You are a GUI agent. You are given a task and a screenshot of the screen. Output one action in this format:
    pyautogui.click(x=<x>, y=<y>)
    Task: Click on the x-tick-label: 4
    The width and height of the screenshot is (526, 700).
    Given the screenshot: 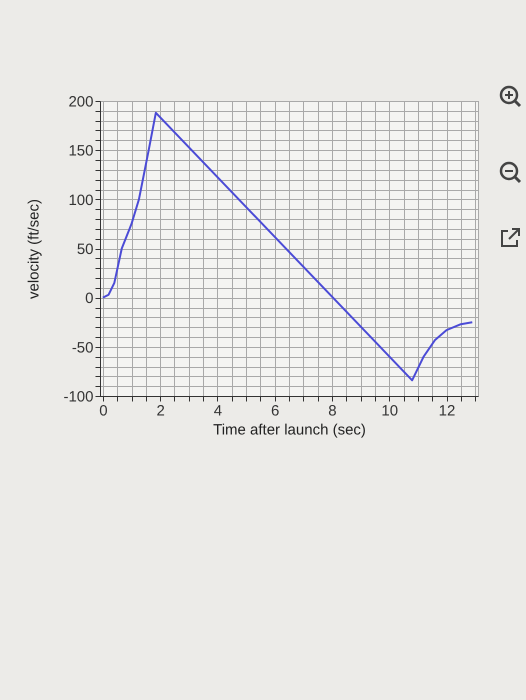 What is the action you would take?
    pyautogui.click(x=218, y=411)
    